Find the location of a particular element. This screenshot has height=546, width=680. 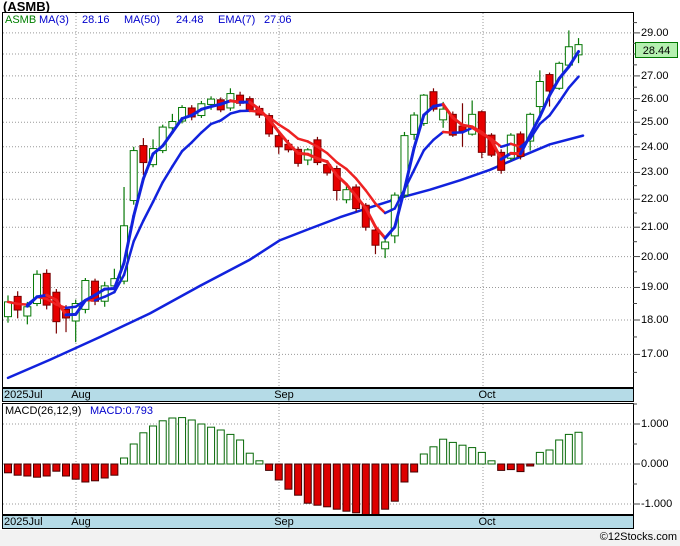

legend-ma3-value: 28.16 is located at coordinates (96, 20).